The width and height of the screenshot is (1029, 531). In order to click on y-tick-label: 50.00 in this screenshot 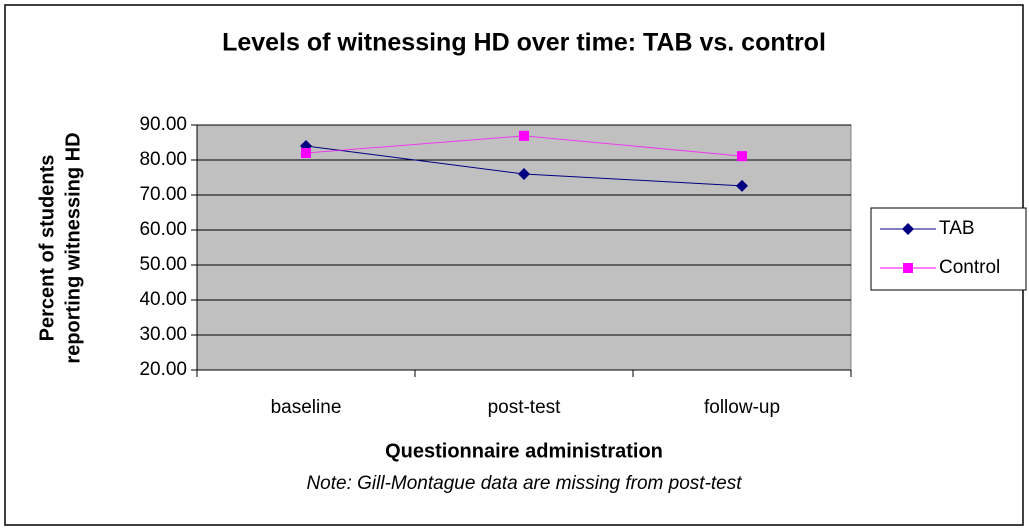, I will do `click(163, 264)`.